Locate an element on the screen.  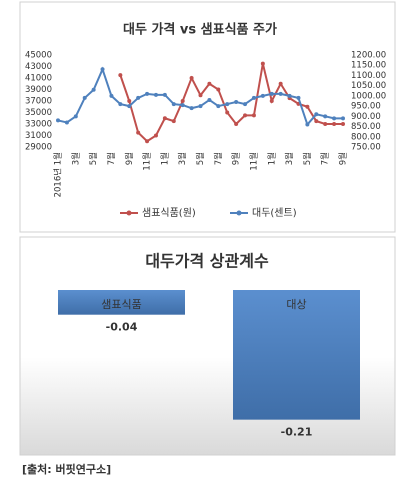
y2-tick-label: 850.00 is located at coordinates (366, 127).